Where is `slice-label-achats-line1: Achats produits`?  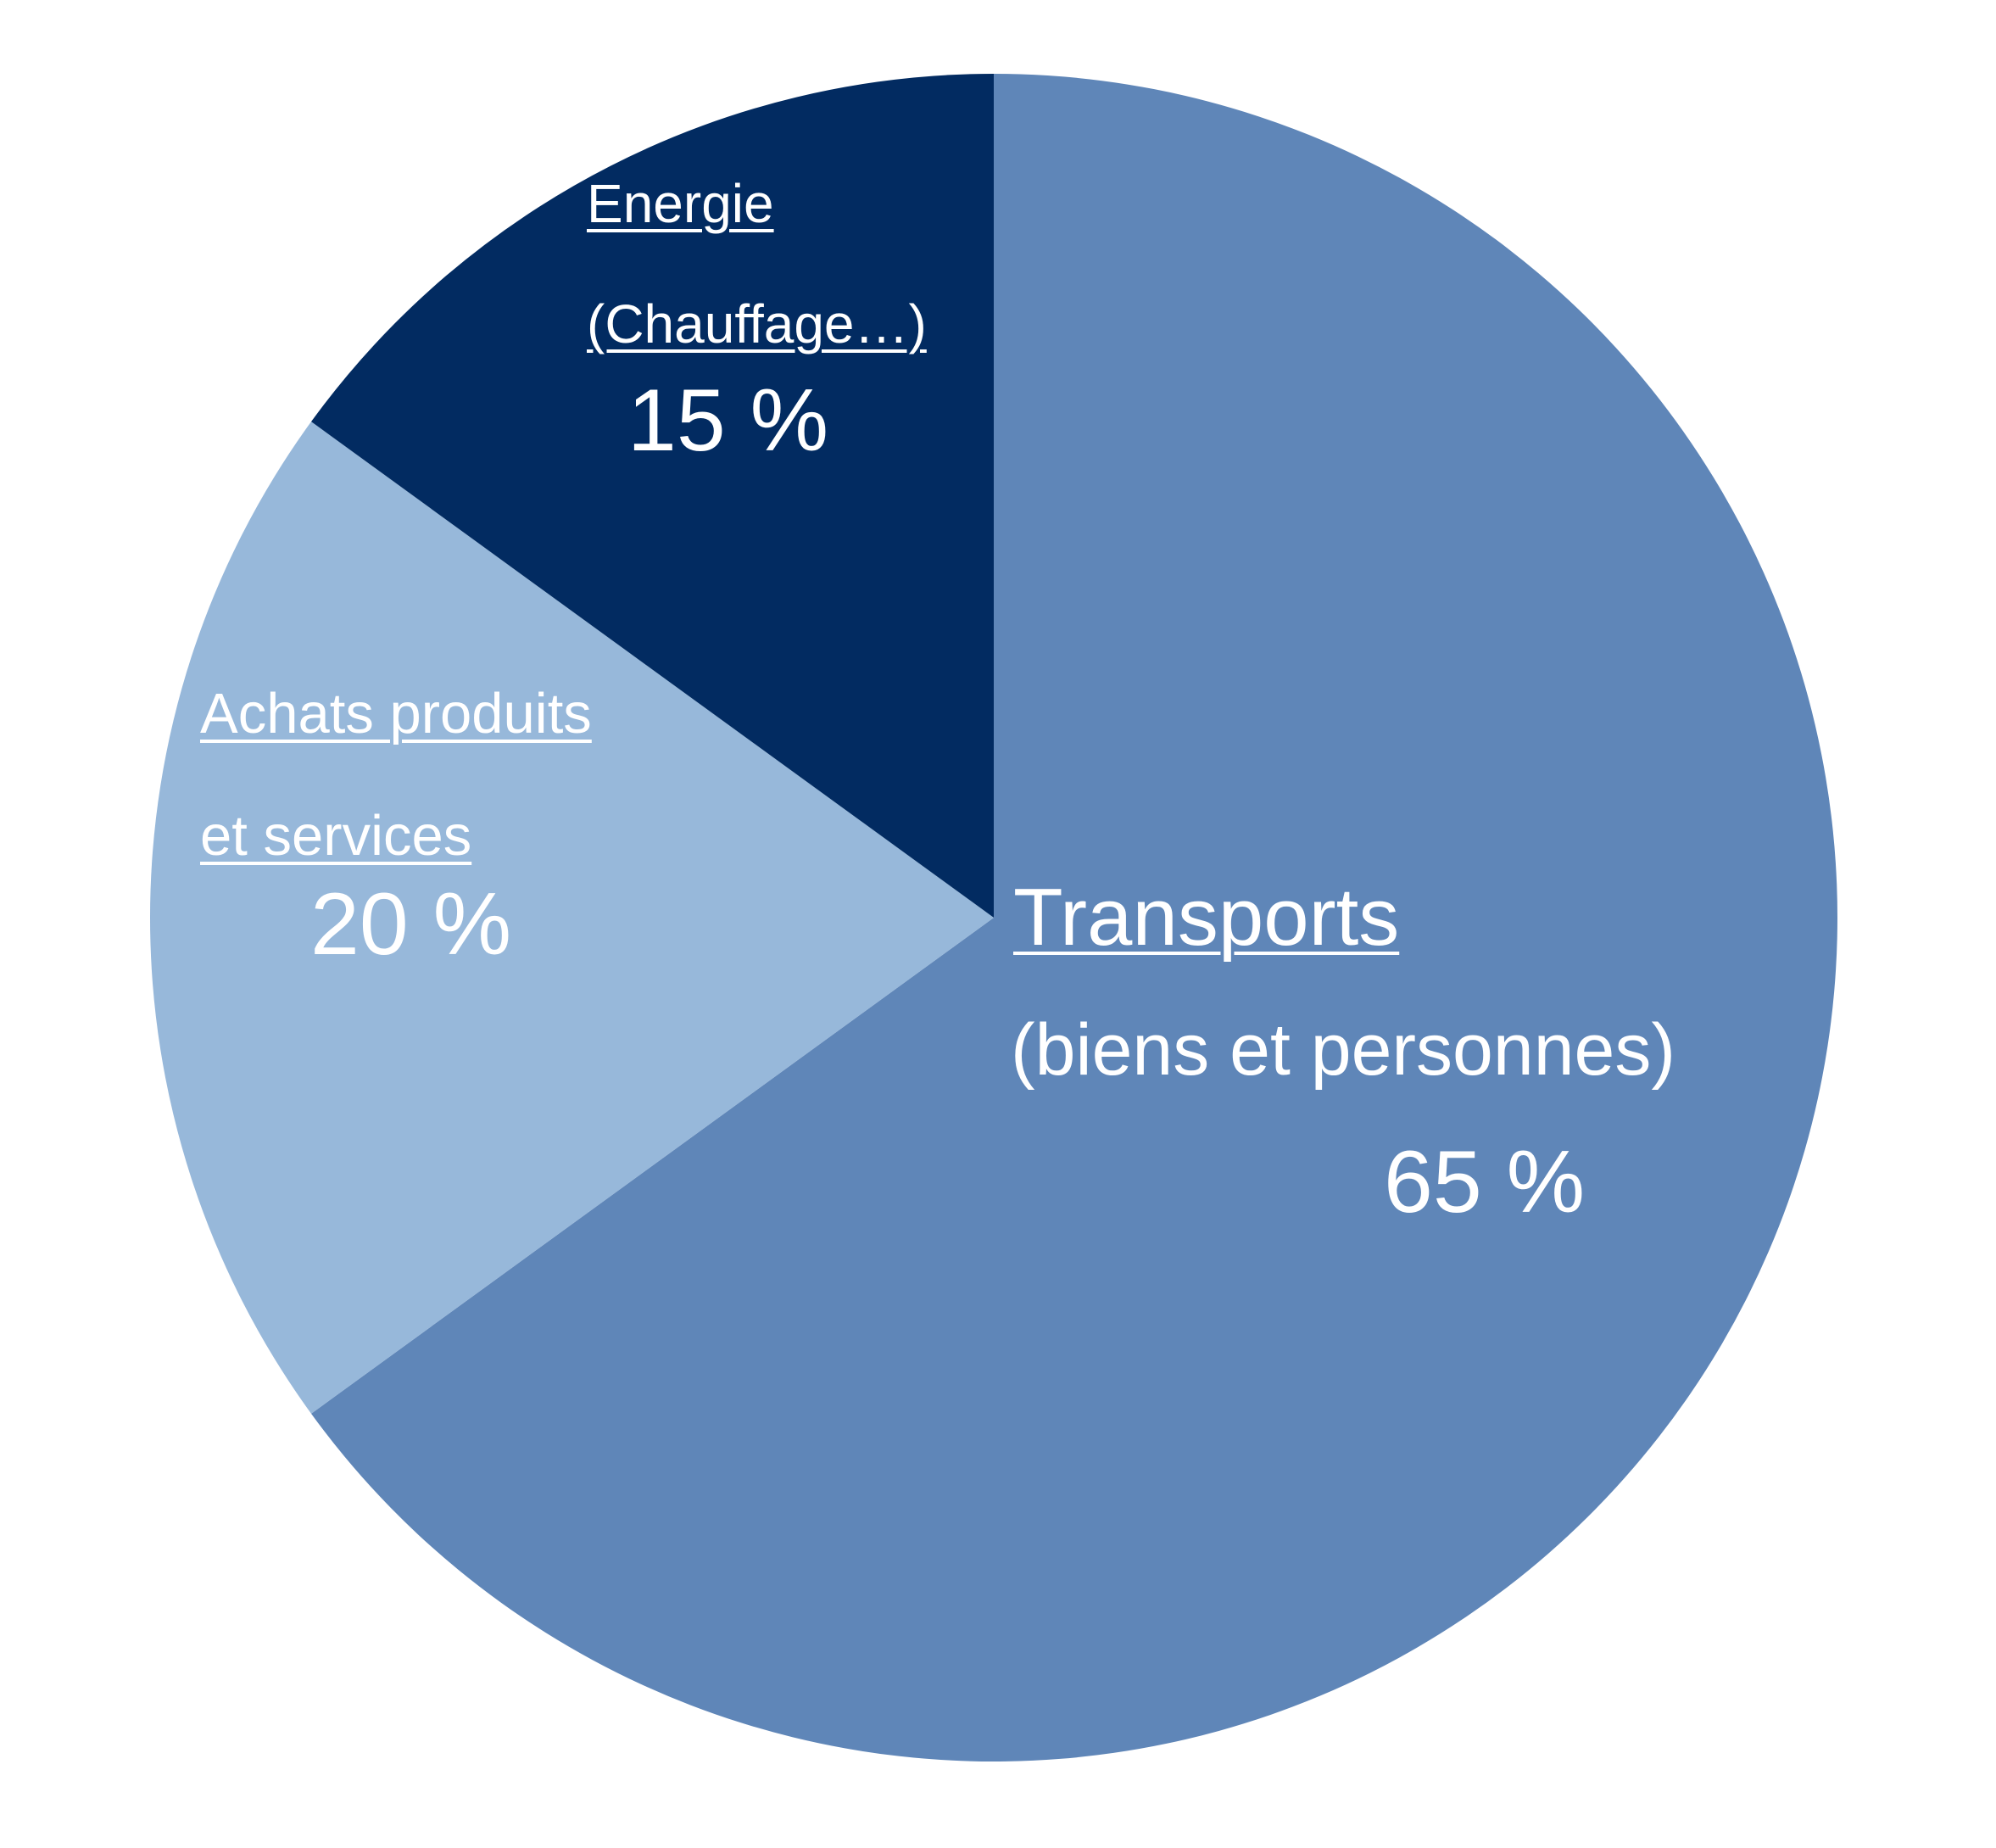 slice-label-achats-line1: Achats produits is located at coordinates (396, 714).